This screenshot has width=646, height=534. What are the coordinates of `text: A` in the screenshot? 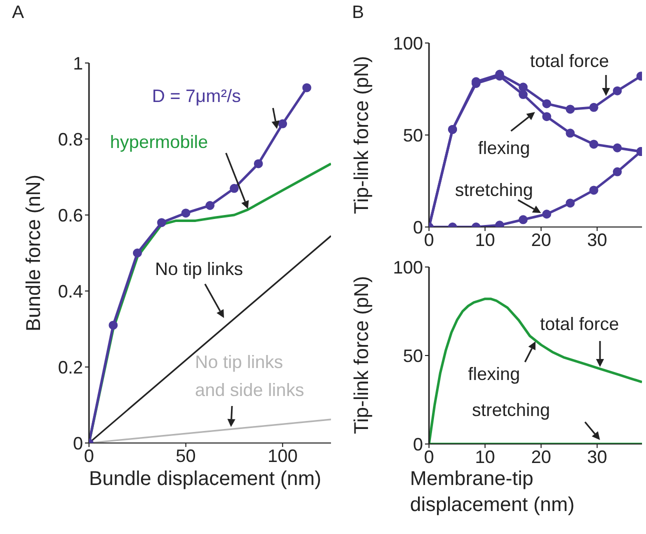 It's located at (18, 12).